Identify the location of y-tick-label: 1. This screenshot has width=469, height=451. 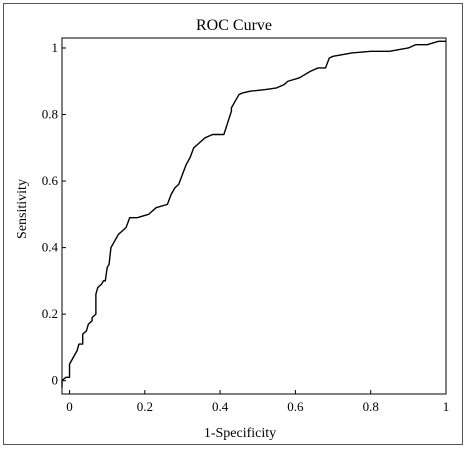
(55, 47).